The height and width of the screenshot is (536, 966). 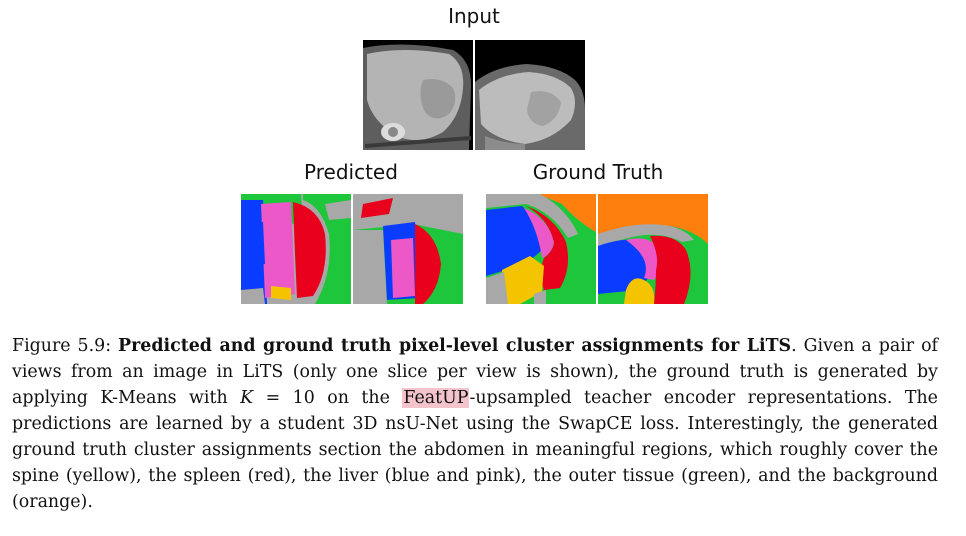 What do you see at coordinates (794, 346) in the screenshot?
I see `caption-title-end: .` at bounding box center [794, 346].